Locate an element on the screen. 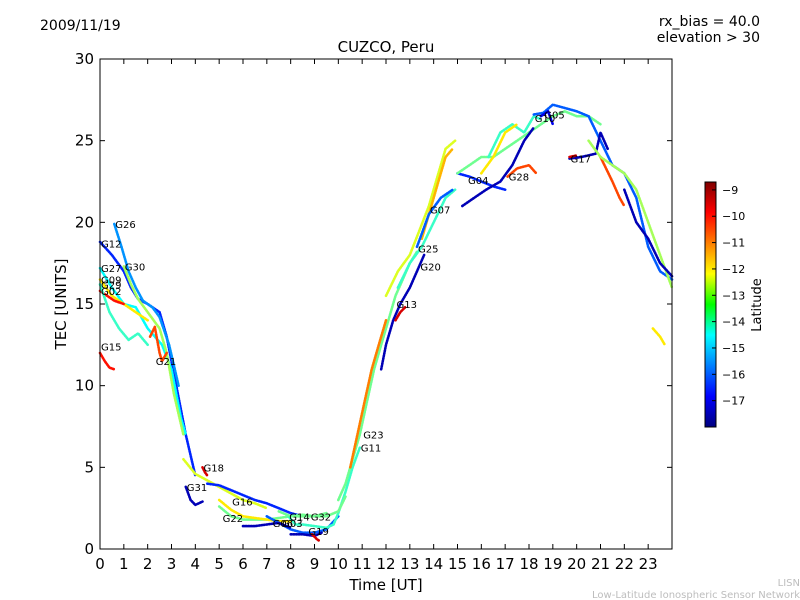 Image resolution: width=800 pixels, height=600 pixels. x-tick-label: 0 is located at coordinates (100, 564).